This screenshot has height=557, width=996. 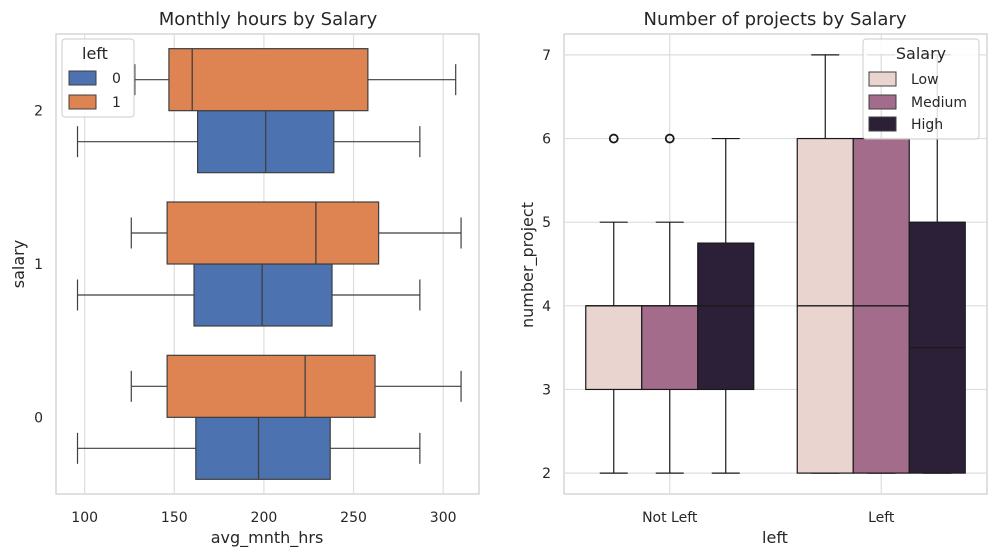 I want to click on legend-entry: 1, so click(x=116, y=103).